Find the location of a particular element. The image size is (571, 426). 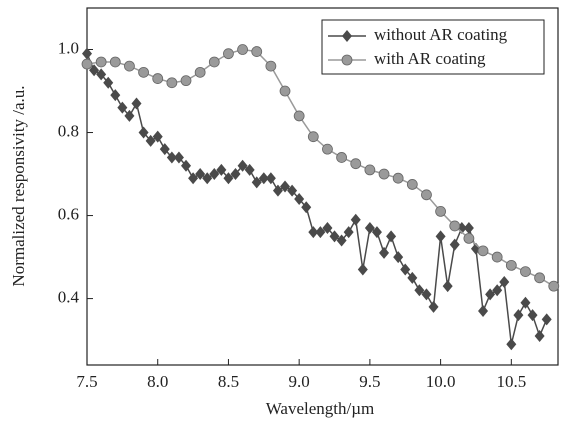

legend-label: with AR coating is located at coordinates (430, 58).